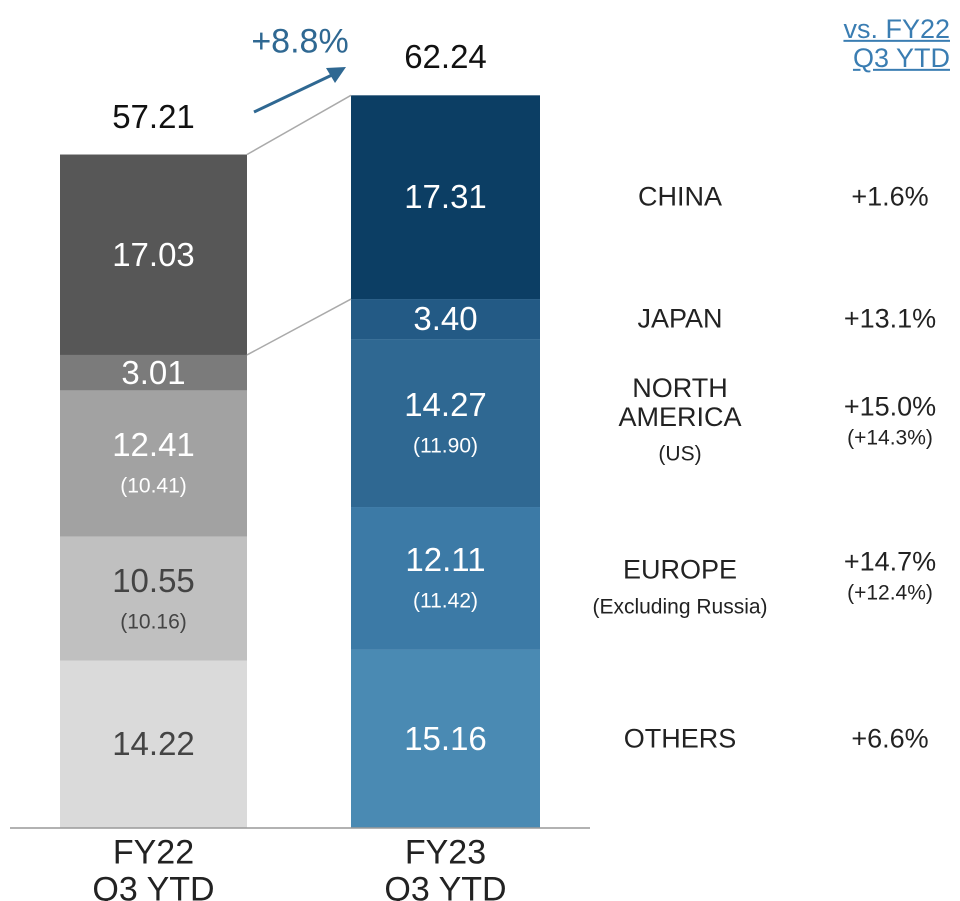 Image resolution: width=960 pixels, height=901 pixels. I want to click on value-label: 14.22, so click(153, 744).